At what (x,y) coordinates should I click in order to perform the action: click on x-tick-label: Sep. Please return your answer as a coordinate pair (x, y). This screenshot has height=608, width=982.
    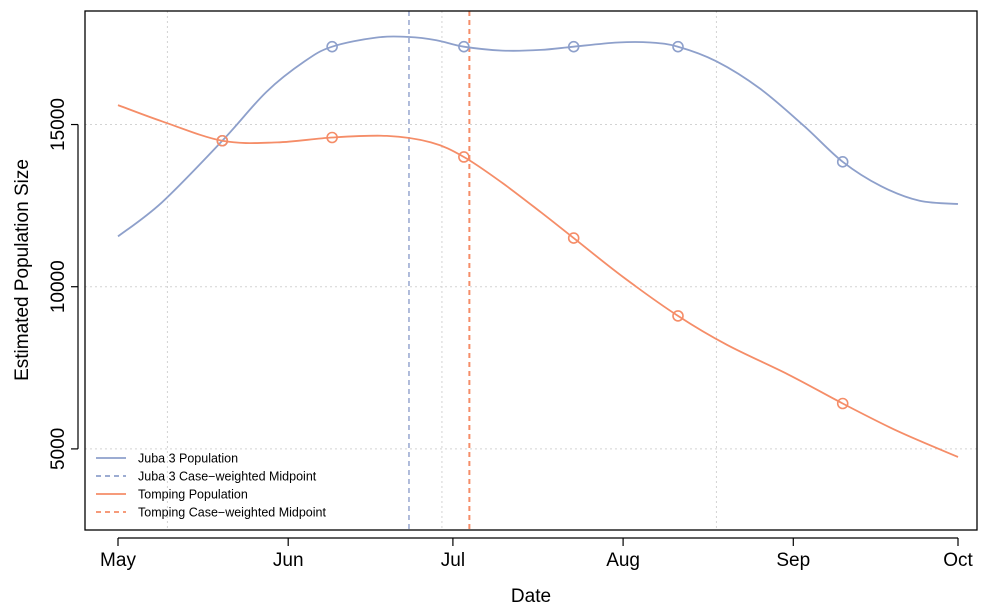
    Looking at the image, I should click on (793, 560).